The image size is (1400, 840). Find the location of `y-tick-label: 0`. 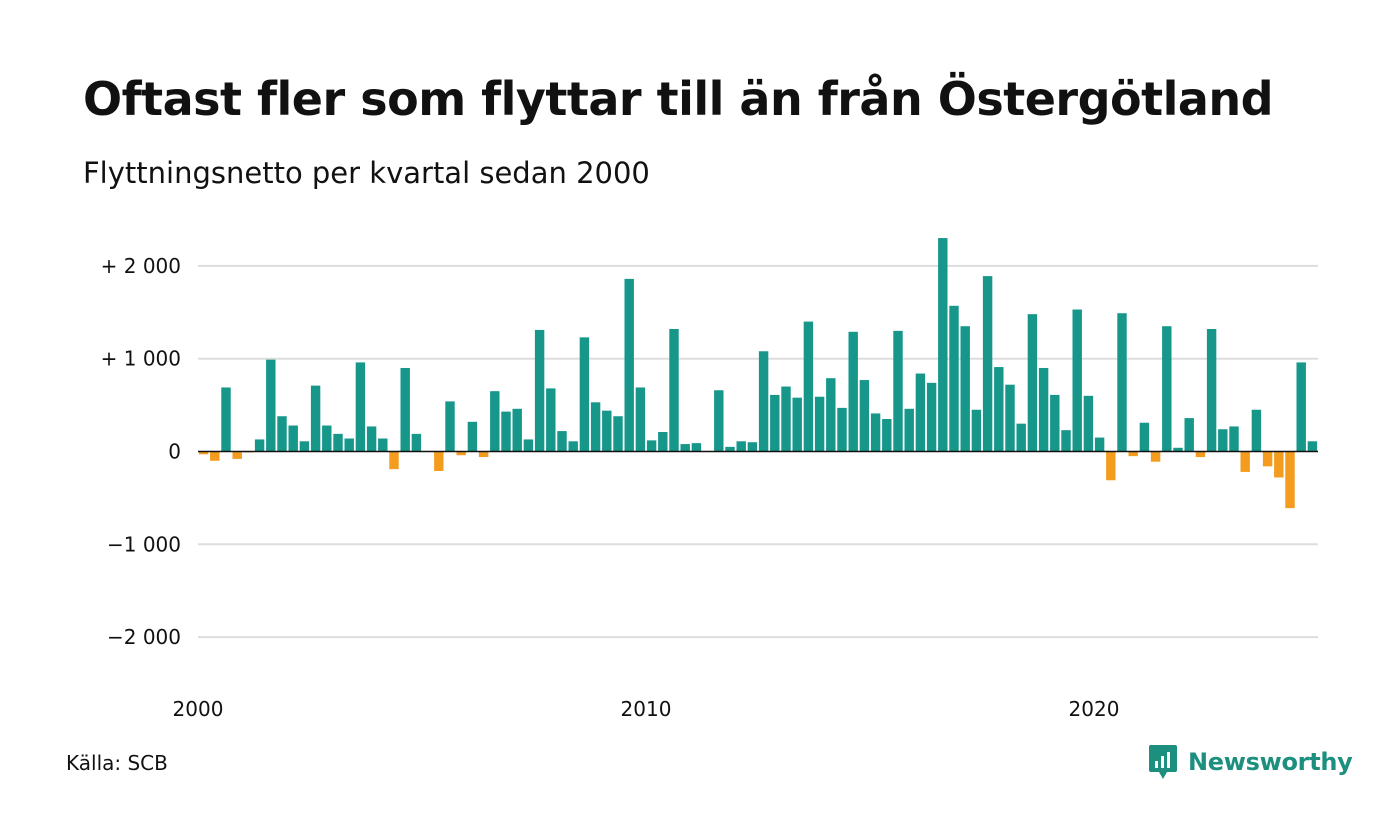

y-tick-label: 0 is located at coordinates (174, 452).